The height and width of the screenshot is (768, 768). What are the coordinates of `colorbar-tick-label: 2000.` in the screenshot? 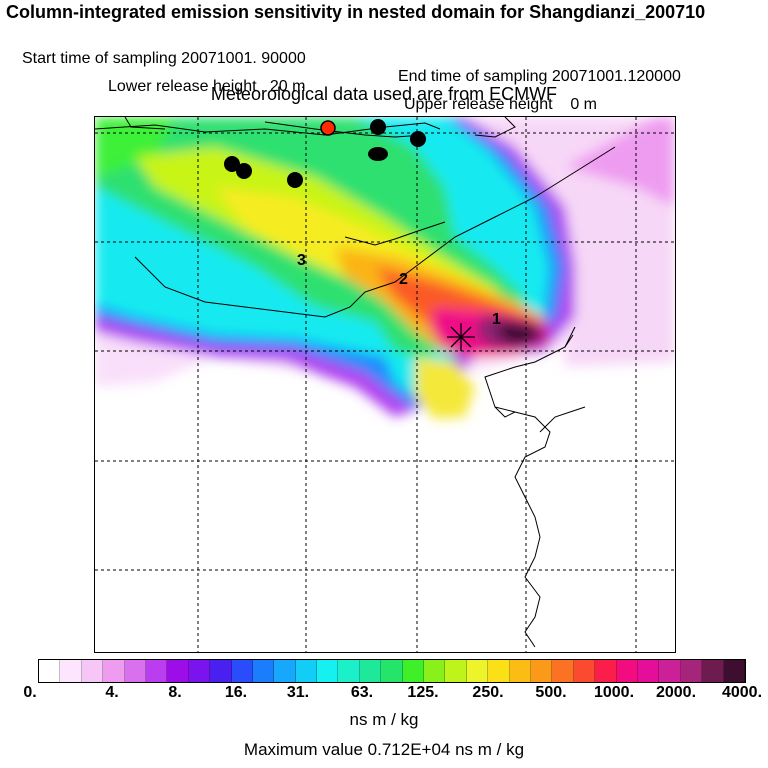 It's located at (676, 692).